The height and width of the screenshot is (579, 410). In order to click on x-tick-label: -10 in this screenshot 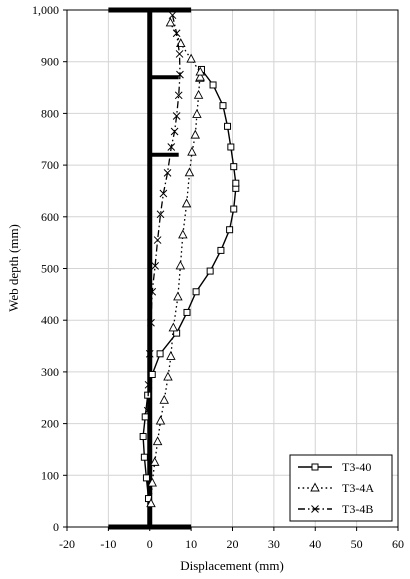, I will do `click(108, 544)`.